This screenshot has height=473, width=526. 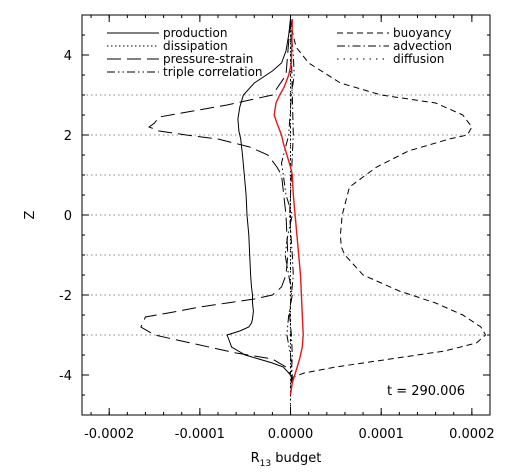 I want to click on y-axis-label: Z, so click(x=30, y=214).